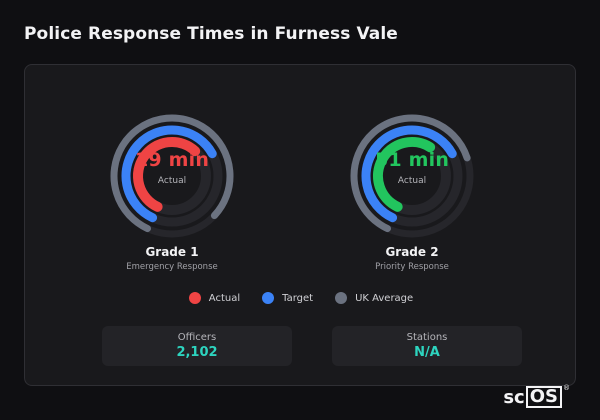 The image size is (600, 420). Describe the element at coordinates (412, 252) in the screenshot. I see `grade-2-title: Grade 2` at that location.